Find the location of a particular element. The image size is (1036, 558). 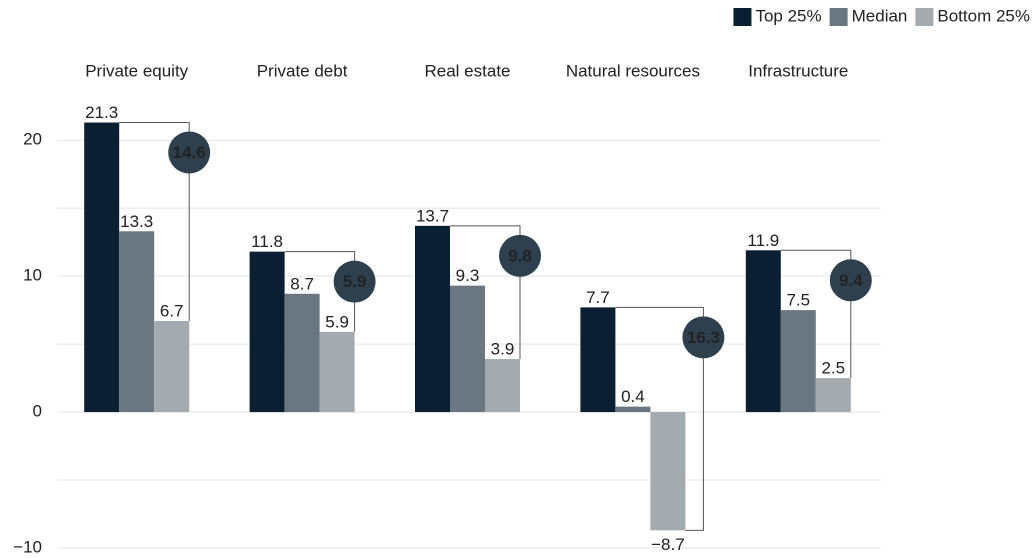

y-tick-label: 20 is located at coordinates (32, 139).